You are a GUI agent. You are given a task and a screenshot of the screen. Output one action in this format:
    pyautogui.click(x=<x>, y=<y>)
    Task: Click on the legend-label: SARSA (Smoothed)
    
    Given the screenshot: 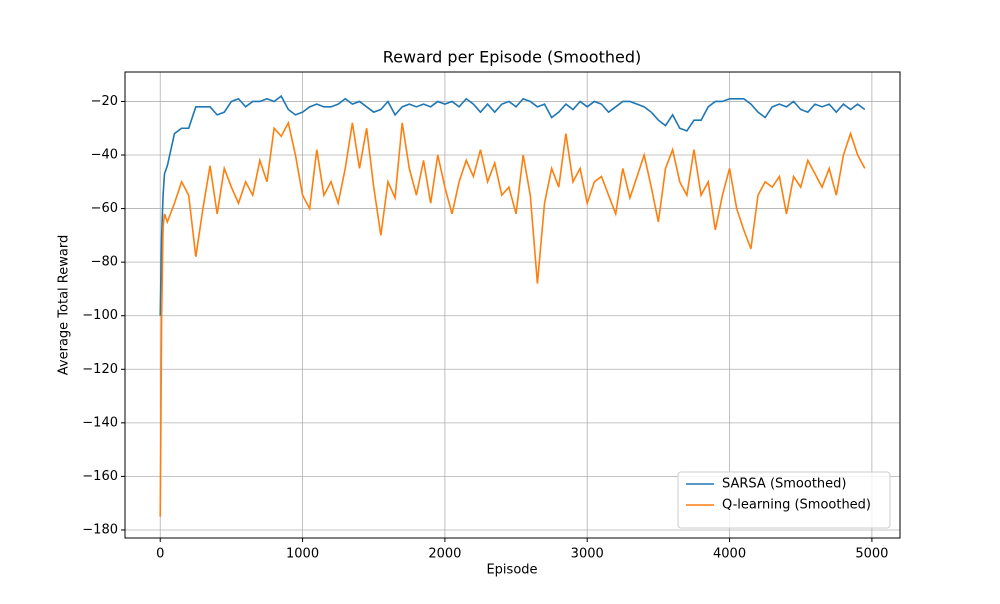 What is the action you would take?
    pyautogui.click(x=784, y=484)
    